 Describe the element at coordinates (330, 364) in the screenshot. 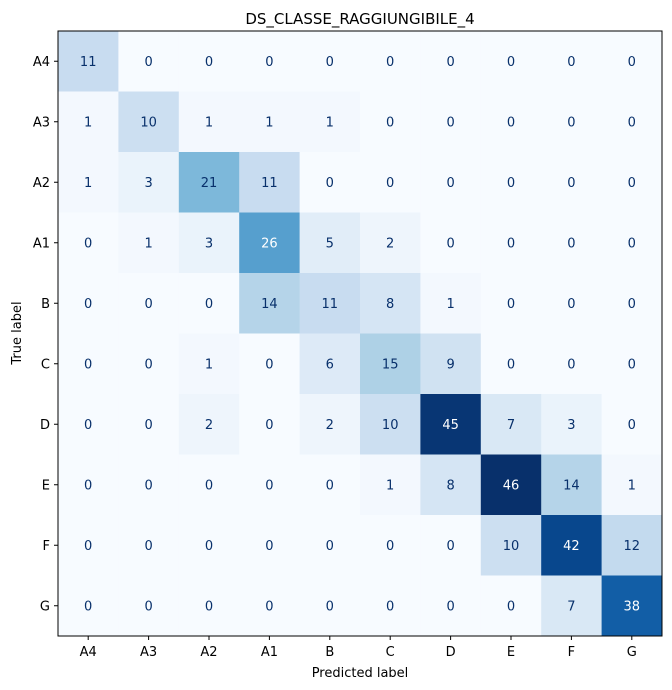

I see `cell-value-label: 6` at that location.